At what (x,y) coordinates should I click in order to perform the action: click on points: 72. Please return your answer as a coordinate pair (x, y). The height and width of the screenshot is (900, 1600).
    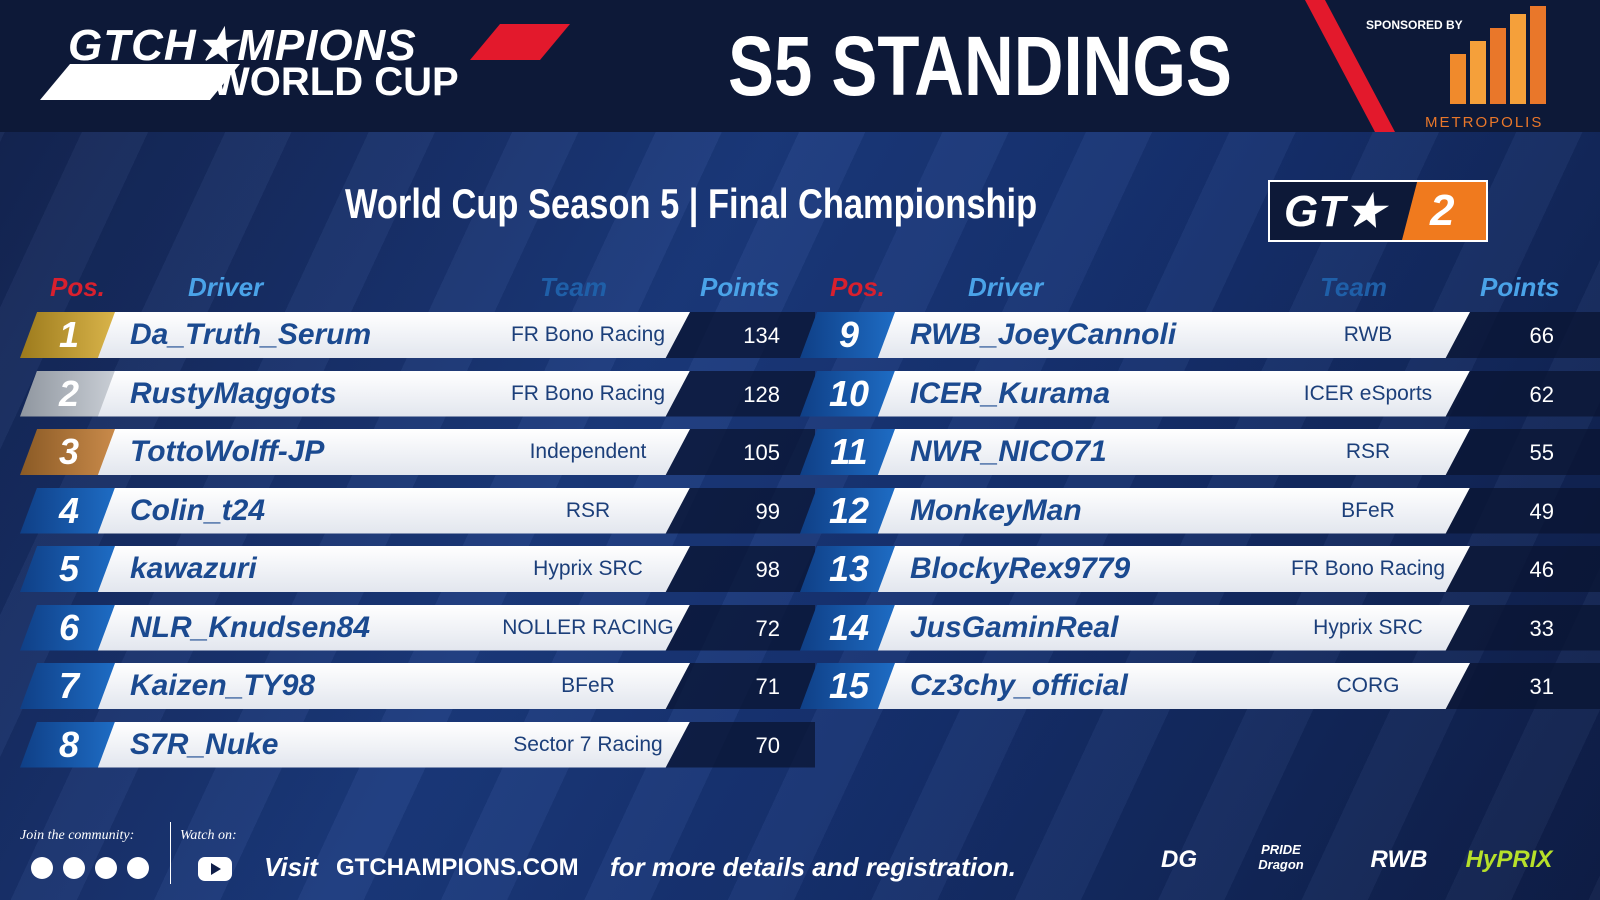
    Looking at the image, I should click on (767, 628).